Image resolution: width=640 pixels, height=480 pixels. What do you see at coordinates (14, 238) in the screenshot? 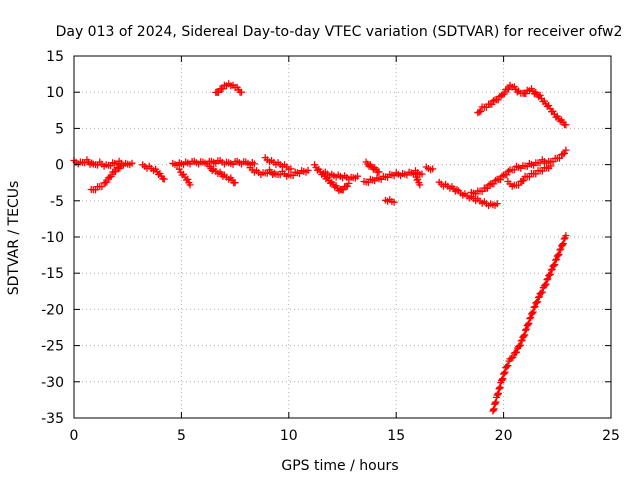
I see `y-axis-label: SDTVAR / TECUs` at bounding box center [14, 238].